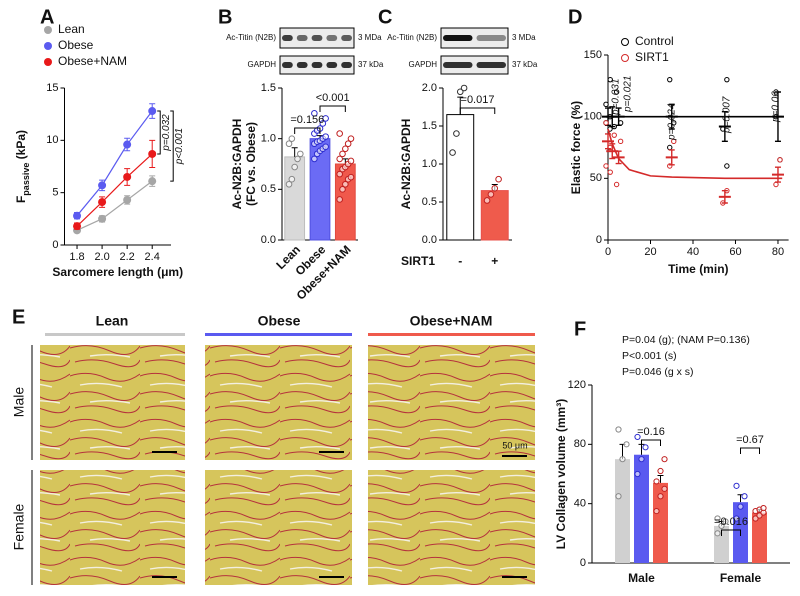 The width and height of the screenshot is (800, 596). What do you see at coordinates (451, 402) in the screenshot?
I see `histology-image` at bounding box center [451, 402].